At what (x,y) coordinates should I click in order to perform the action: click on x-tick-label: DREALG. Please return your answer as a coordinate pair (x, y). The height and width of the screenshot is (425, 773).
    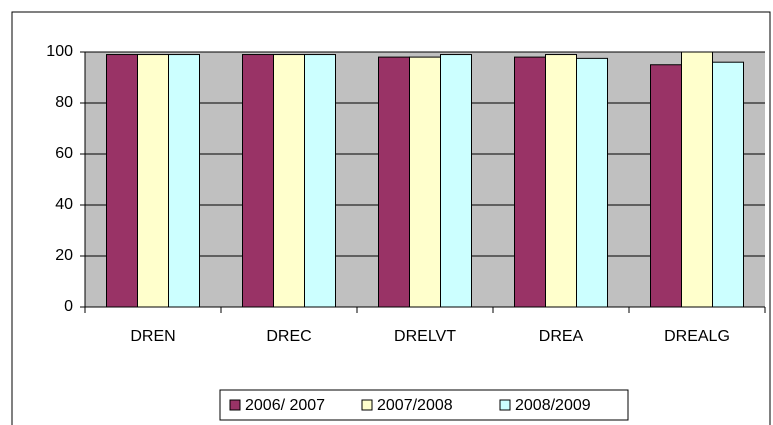
    Looking at the image, I should click on (697, 336).